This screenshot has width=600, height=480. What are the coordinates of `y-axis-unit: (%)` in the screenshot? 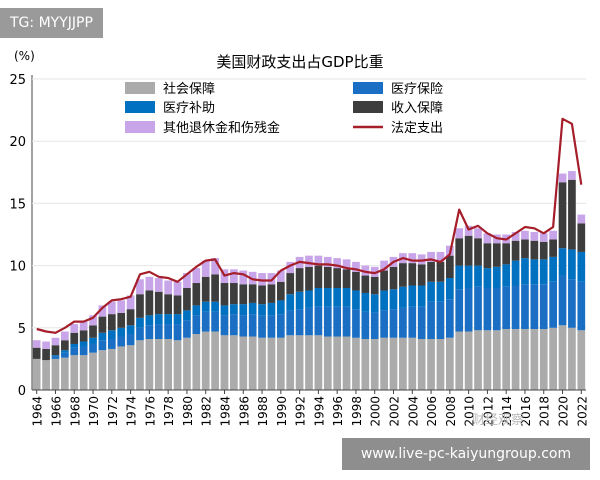 It's located at (24, 56).